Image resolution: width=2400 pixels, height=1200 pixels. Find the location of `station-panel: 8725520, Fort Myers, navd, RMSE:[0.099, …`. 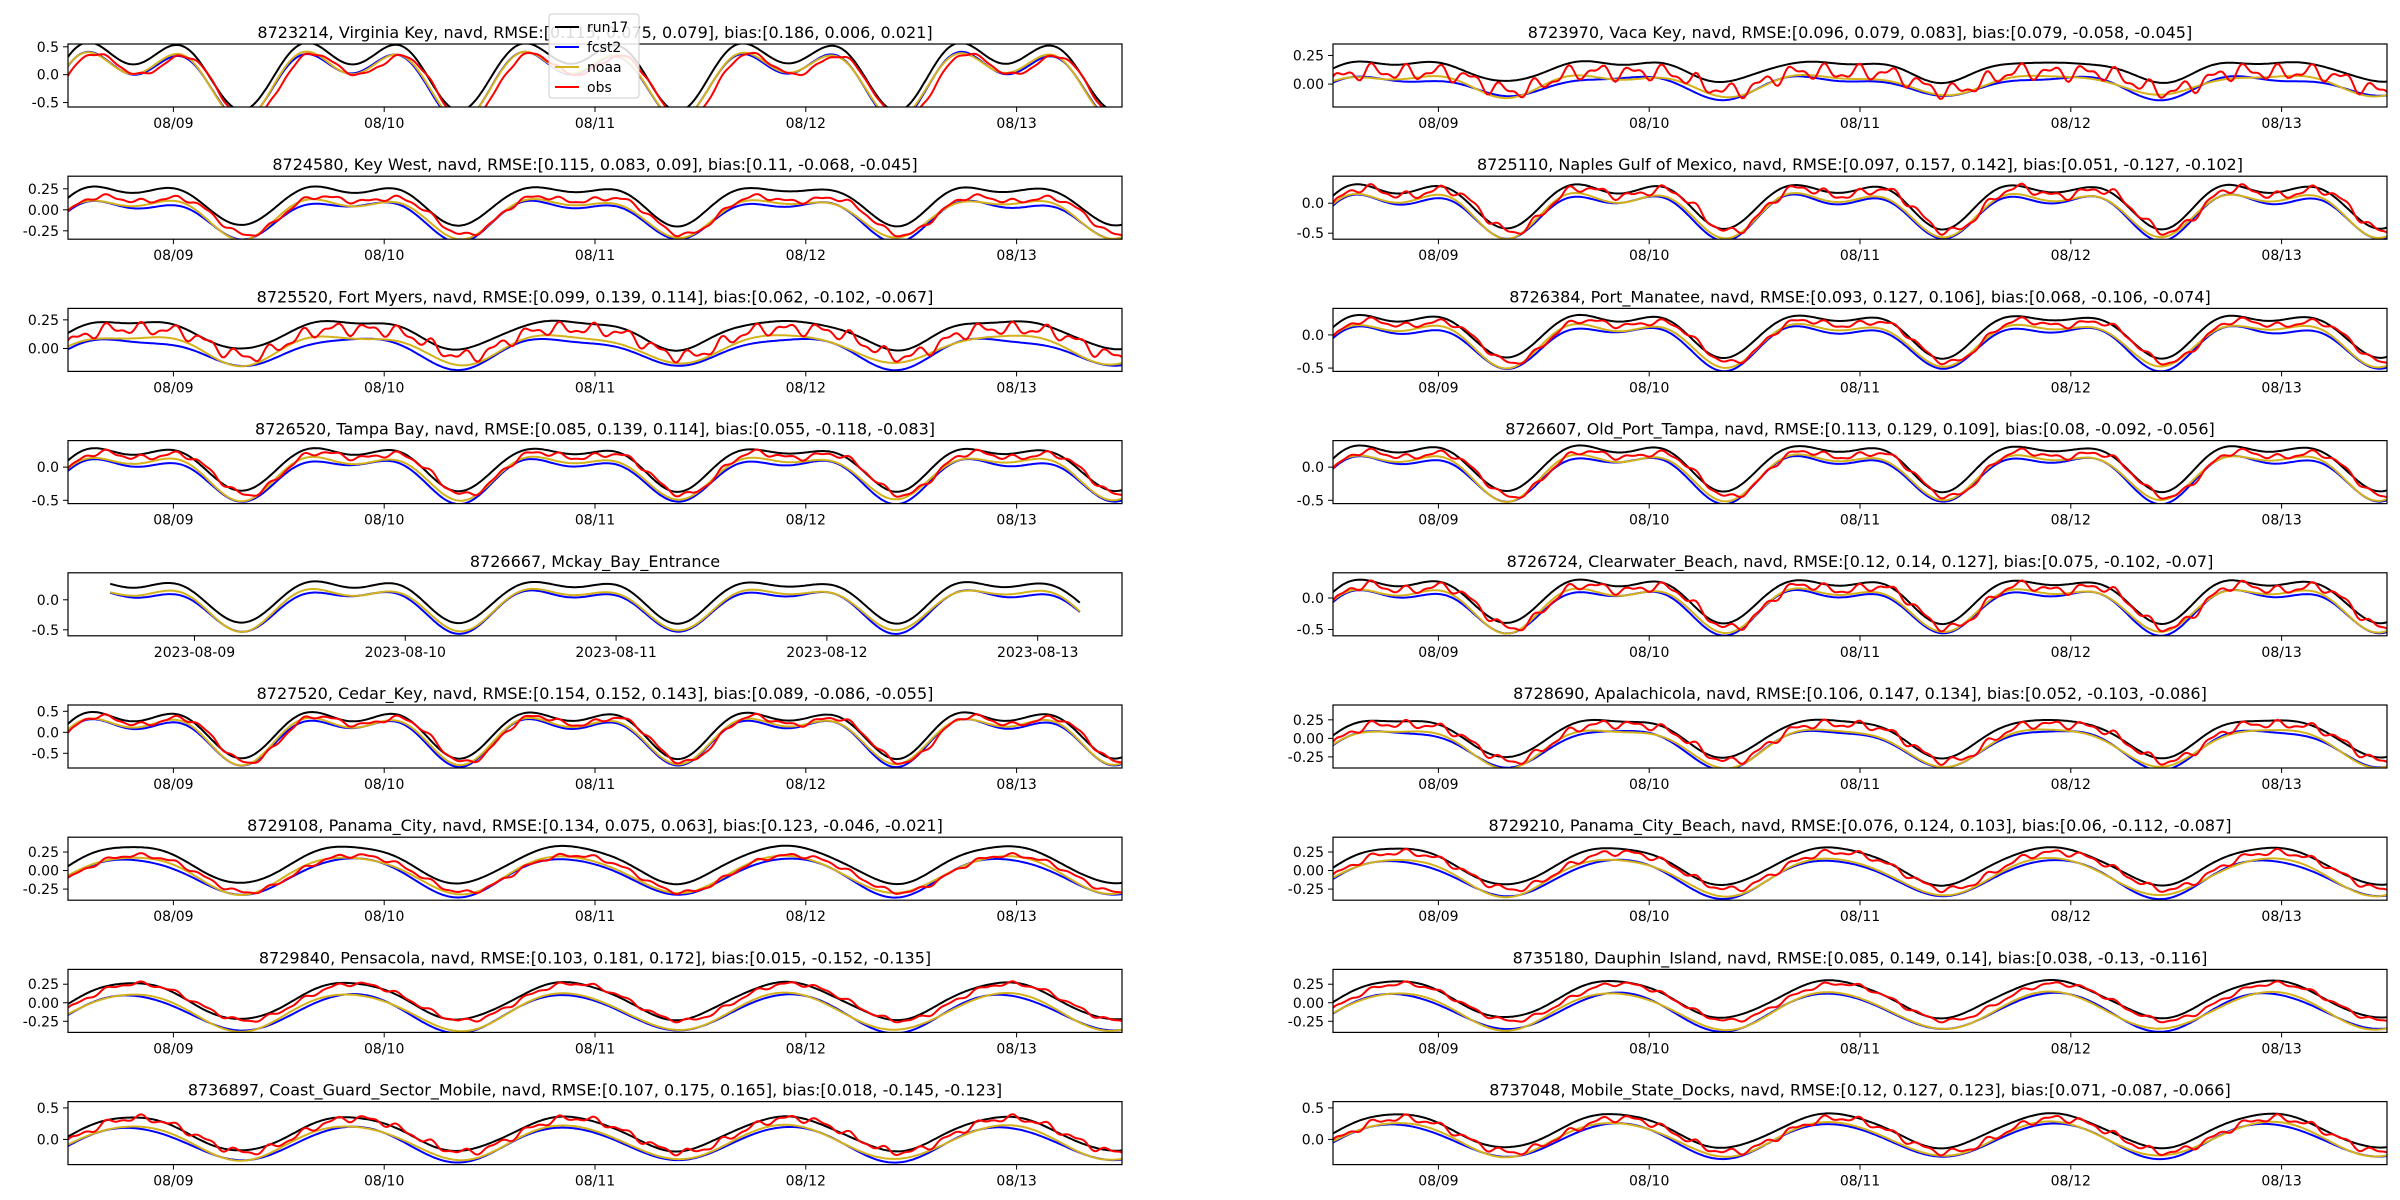

station-panel: 8725520, Fort Myers, navd, RMSE:[0.099, … is located at coordinates (575, 341).